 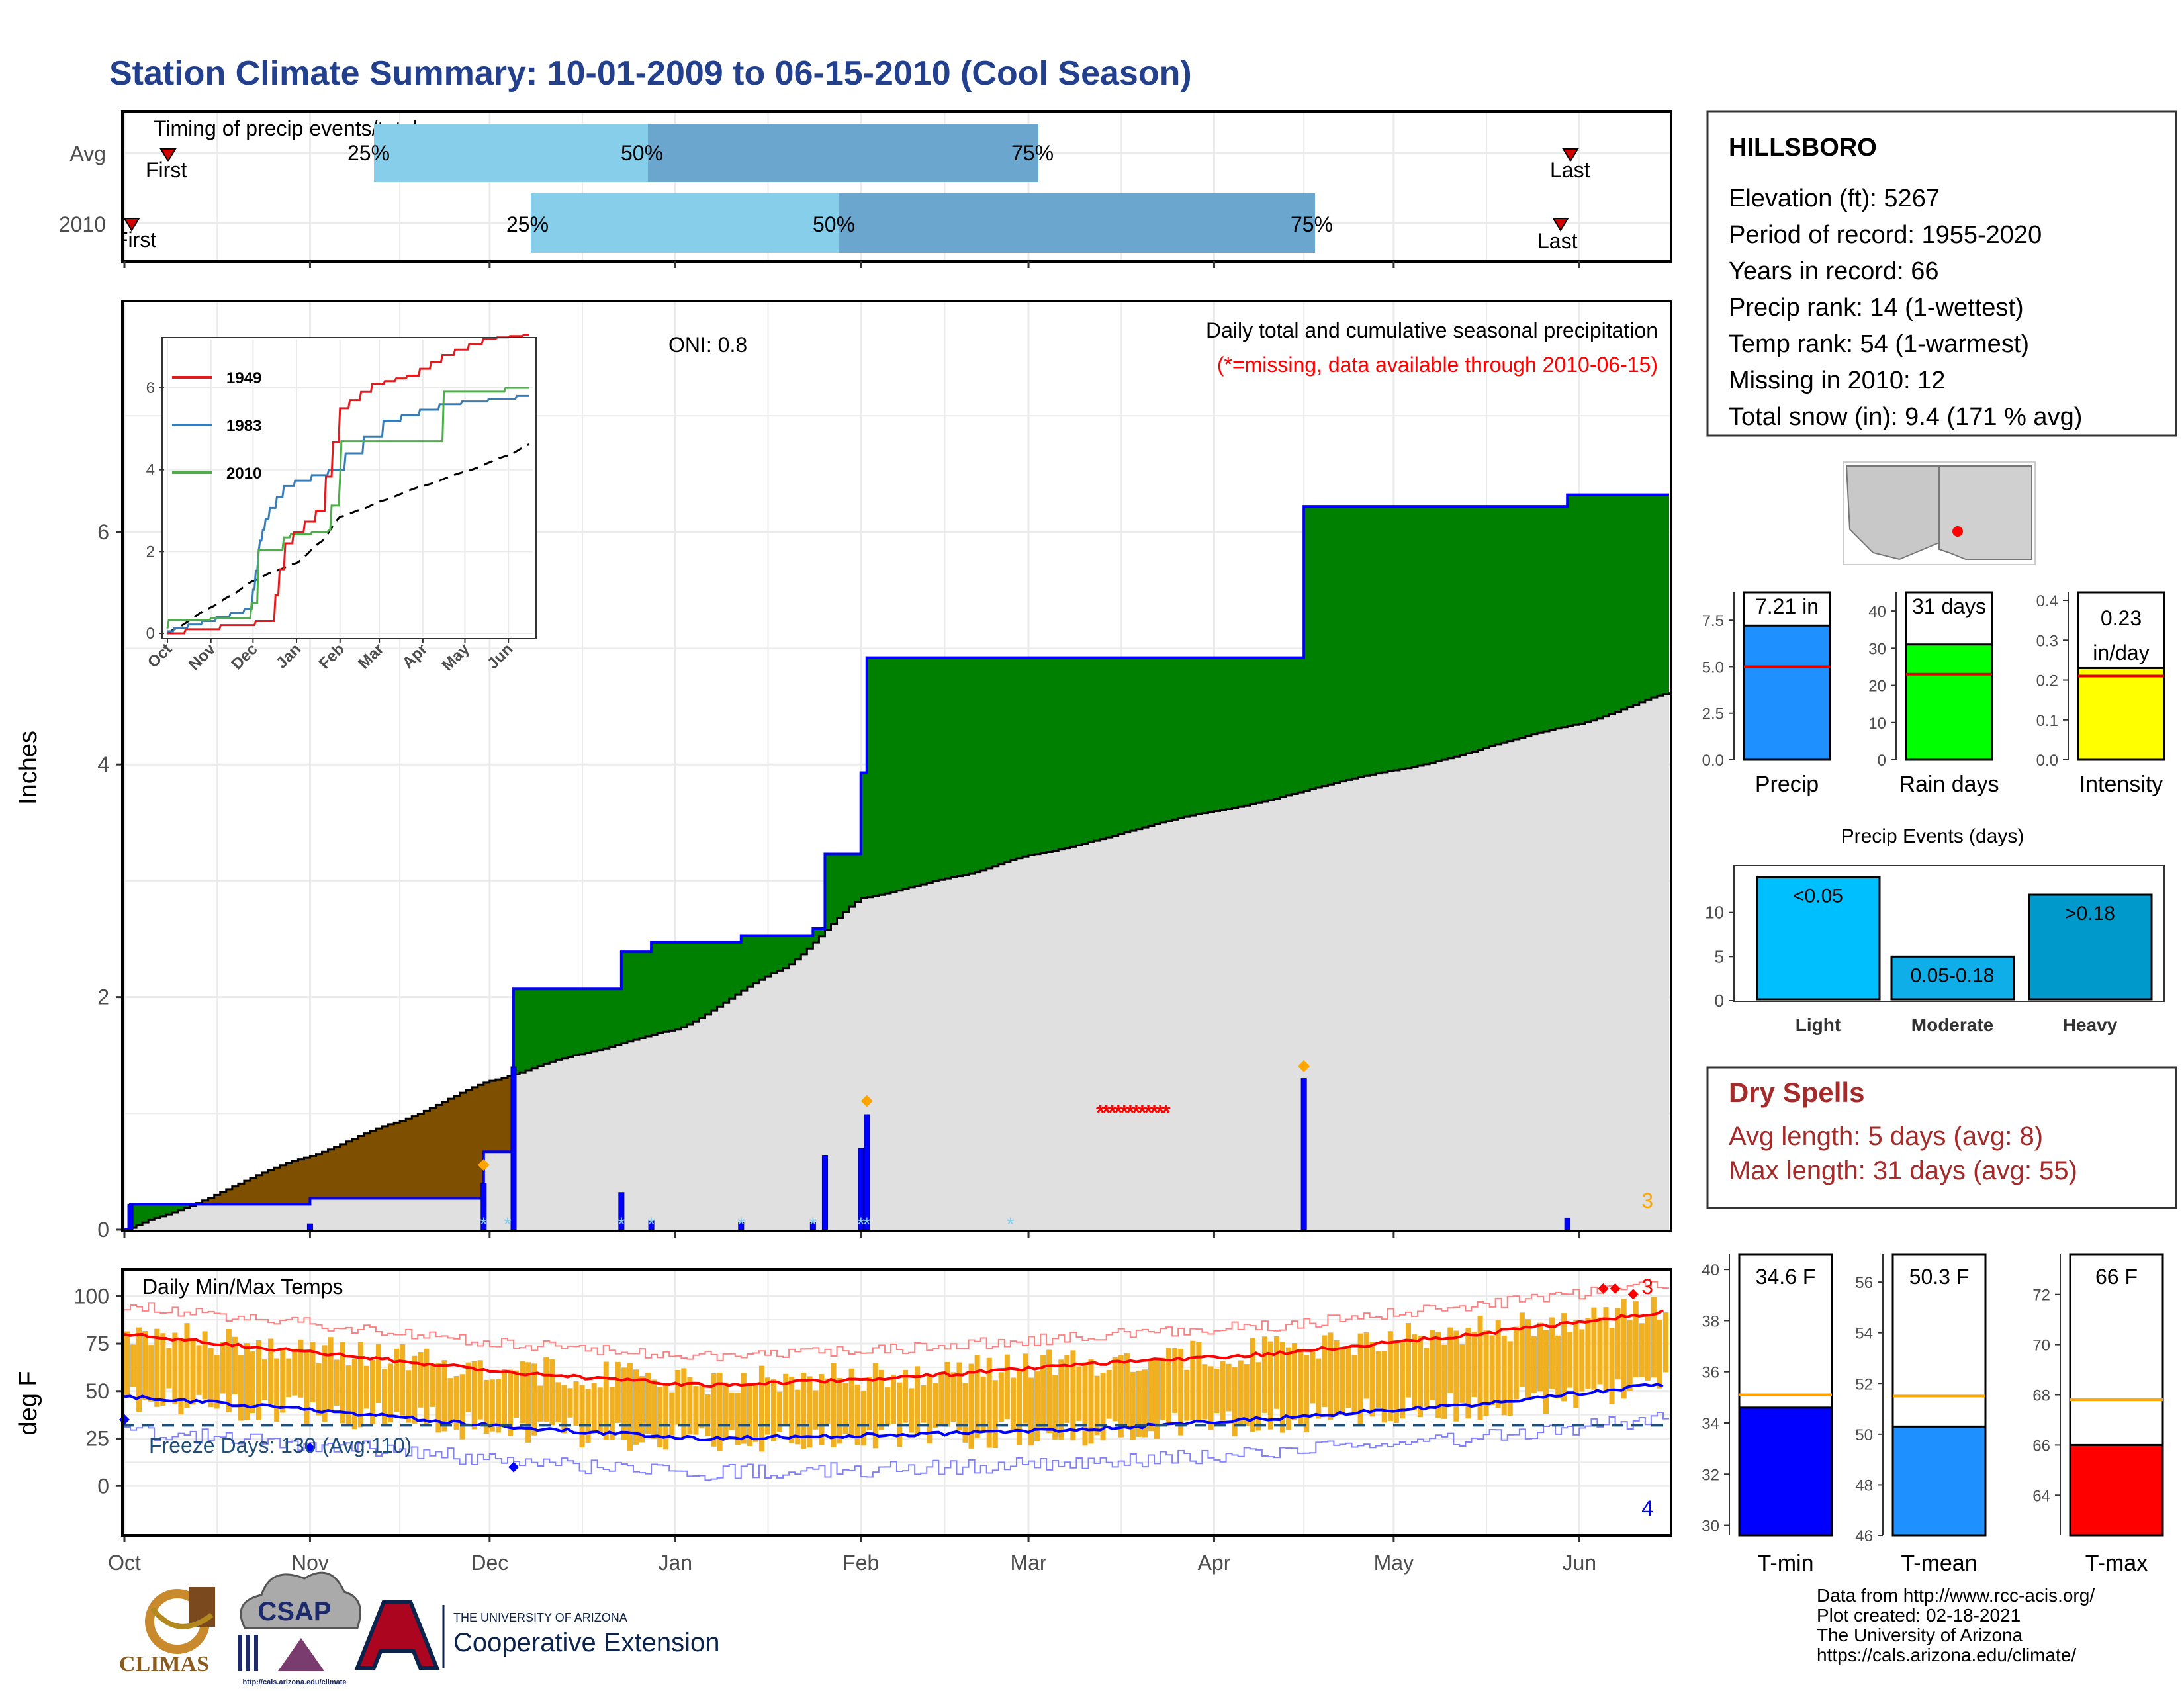 I want to click on precip-event-label: Moderate, so click(x=1952, y=1025).